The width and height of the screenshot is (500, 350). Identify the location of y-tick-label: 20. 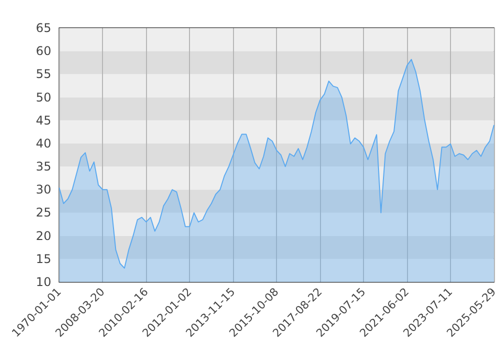
(44, 235).